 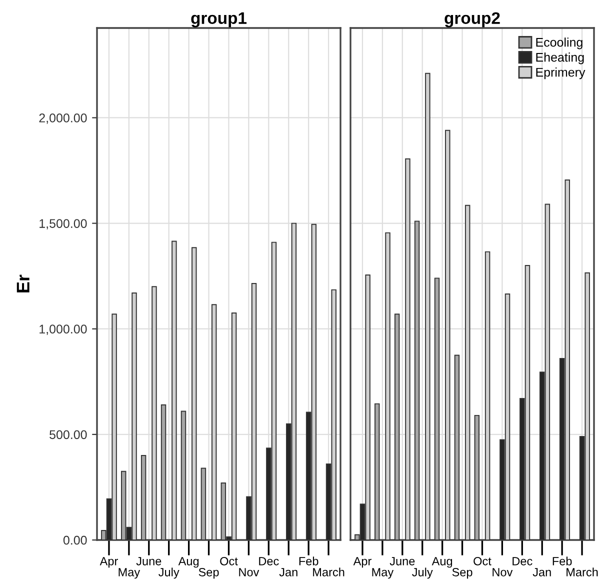 What do you see at coordinates (68, 435) in the screenshot?
I see `y-tick-label: 500.00` at bounding box center [68, 435].